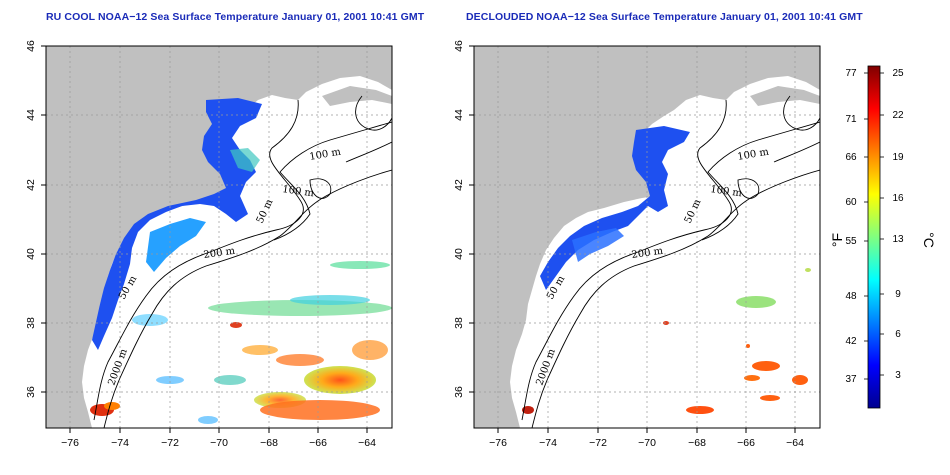 The width and height of the screenshot is (950, 475). What do you see at coordinates (245, 160) in the screenshot?
I see `sst-inner-warm` at bounding box center [245, 160].